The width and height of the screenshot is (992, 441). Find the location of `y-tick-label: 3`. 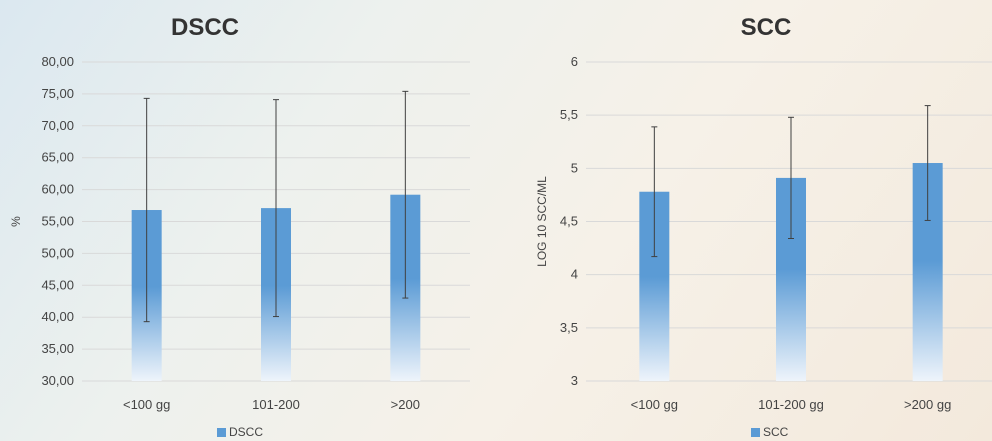

y-tick-label: 3 is located at coordinates (574, 380).